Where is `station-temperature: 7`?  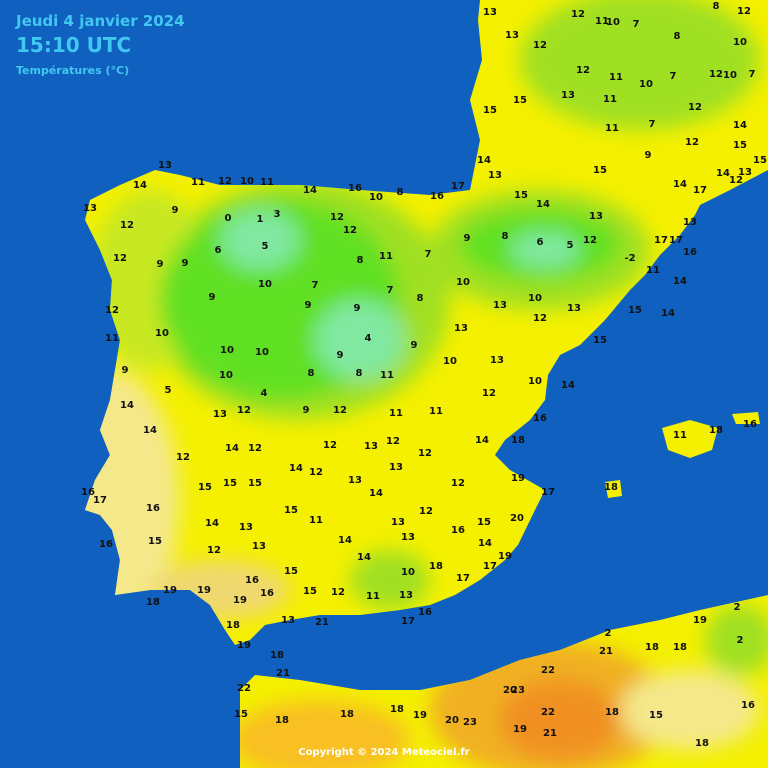 station-temperature: 7 is located at coordinates (652, 124).